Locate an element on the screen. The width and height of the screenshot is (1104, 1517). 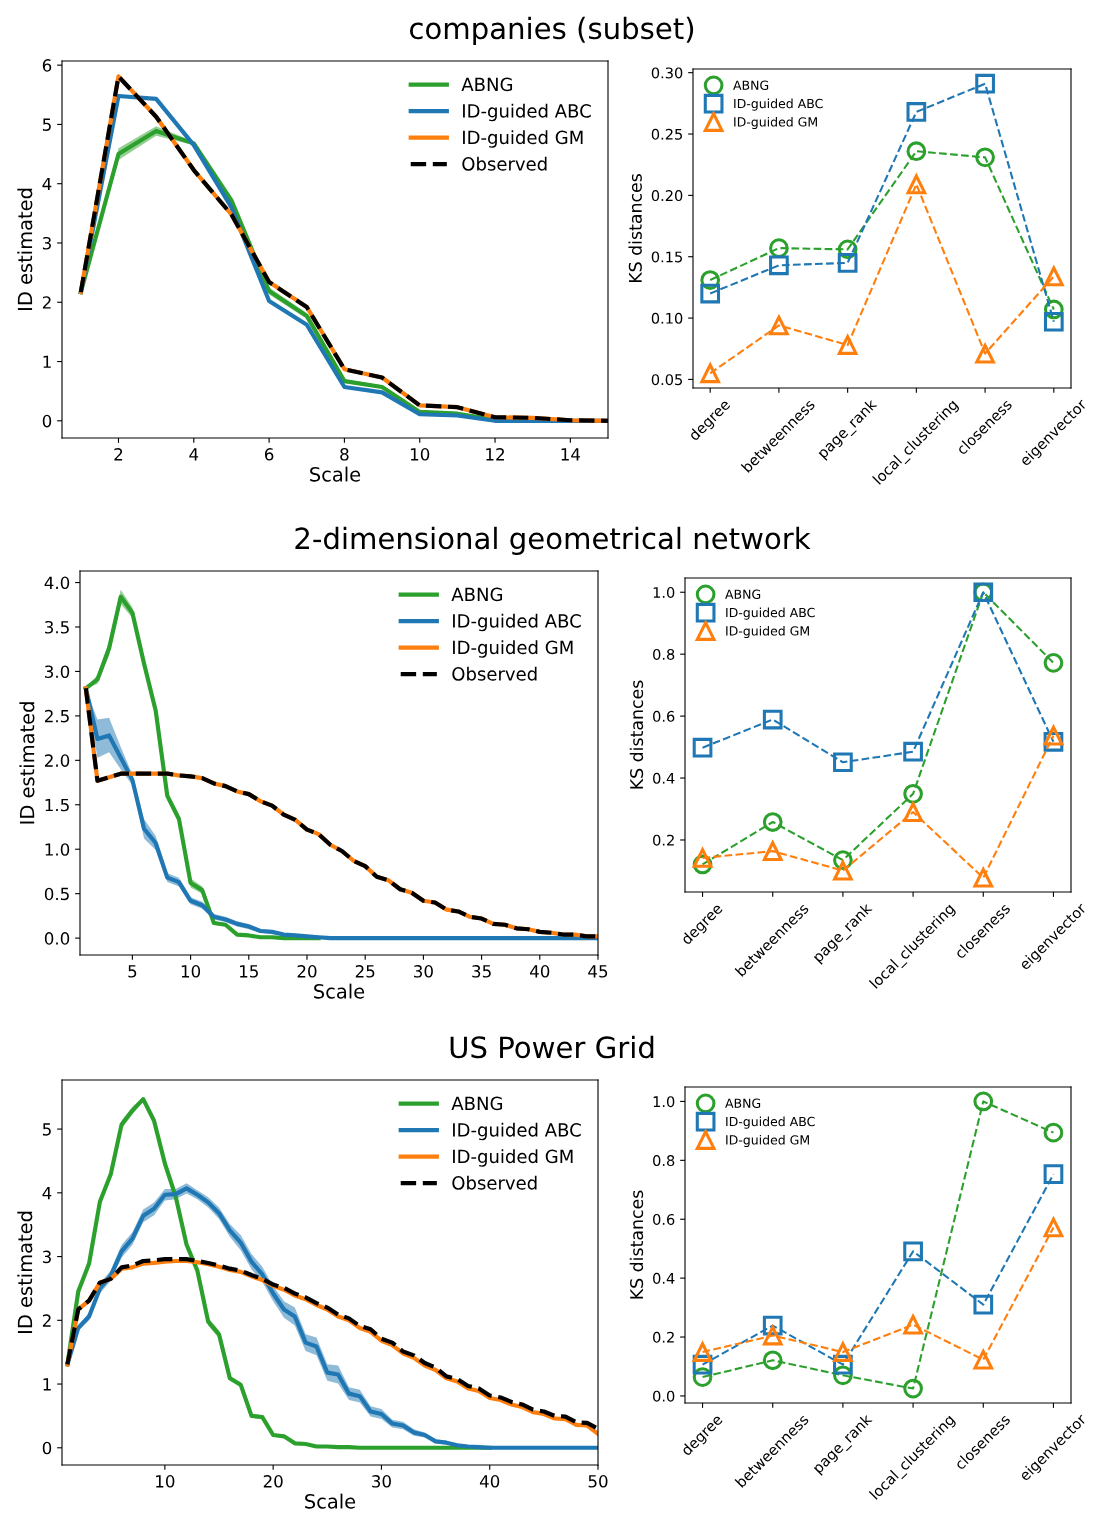
chart-title: companies (subset) is located at coordinates (552, 30).